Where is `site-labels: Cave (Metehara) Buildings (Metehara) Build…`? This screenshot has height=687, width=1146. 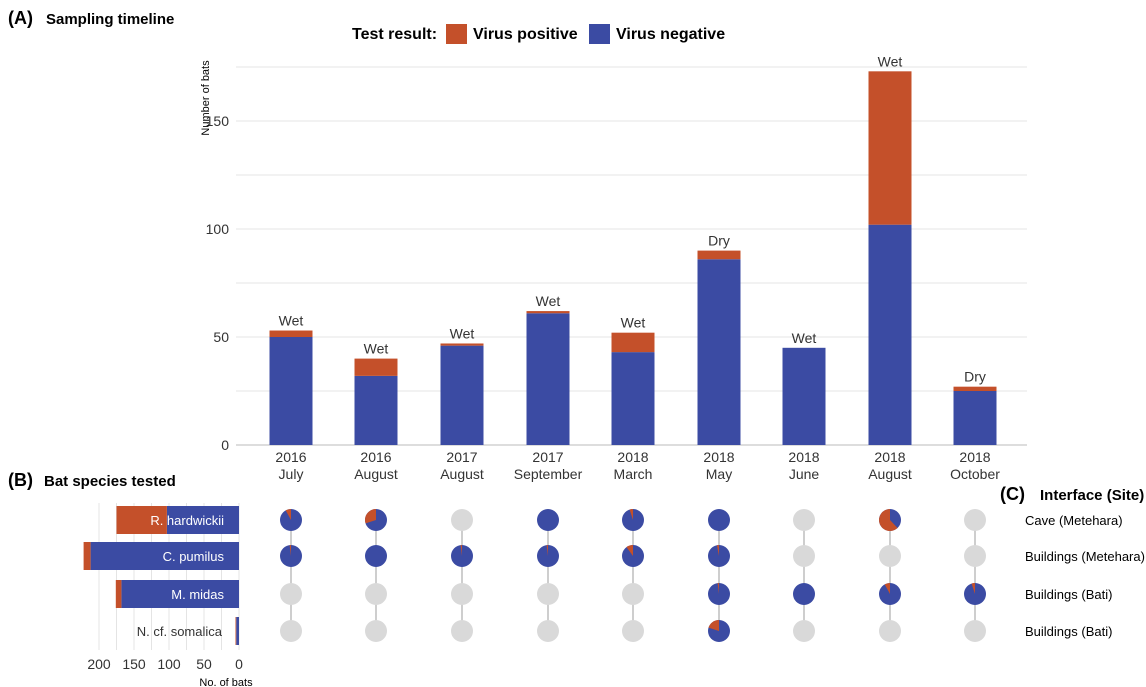
site-labels: Cave (Metehara) Buildings (Metehara) Build… is located at coordinates (1085, 576).